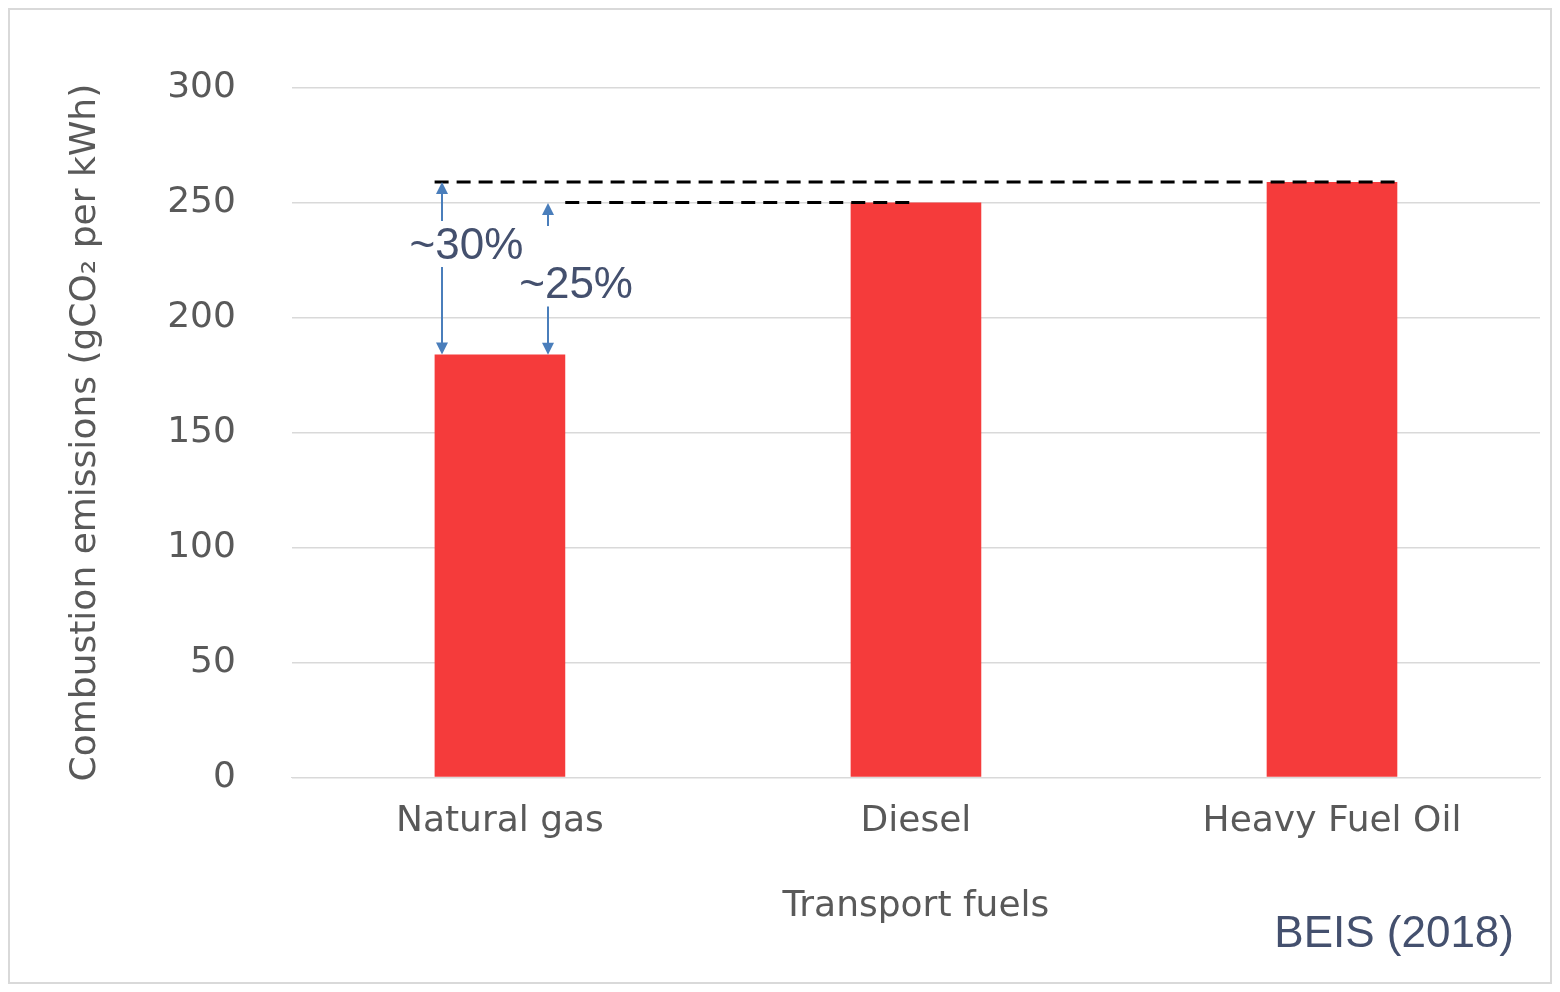  I want to click on y-tick-label: 300, so click(201, 84).